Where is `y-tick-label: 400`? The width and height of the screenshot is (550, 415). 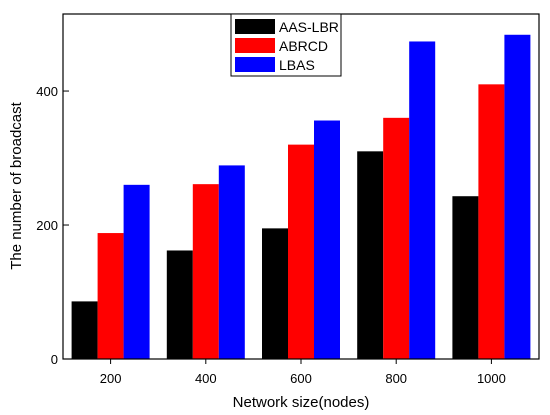
y-tick-label: 400 is located at coordinates (47, 91).